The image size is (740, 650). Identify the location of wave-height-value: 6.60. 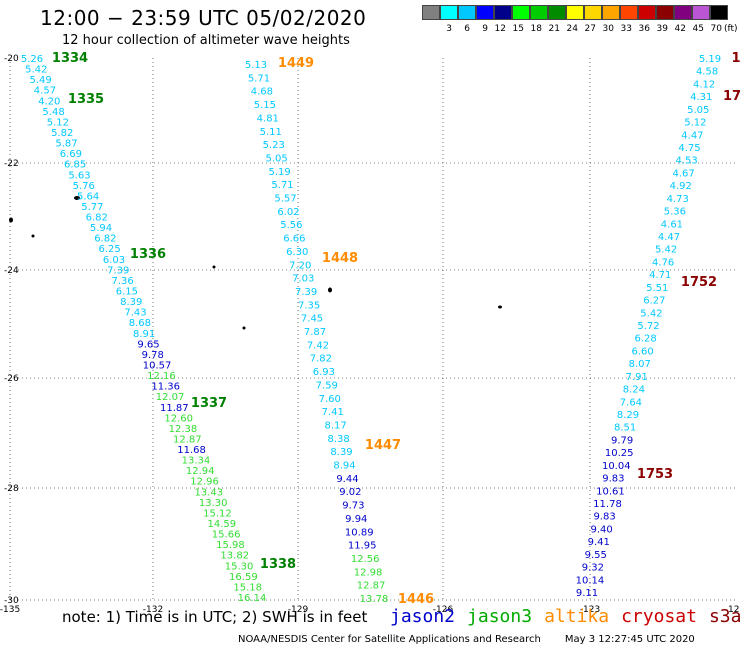
(643, 351).